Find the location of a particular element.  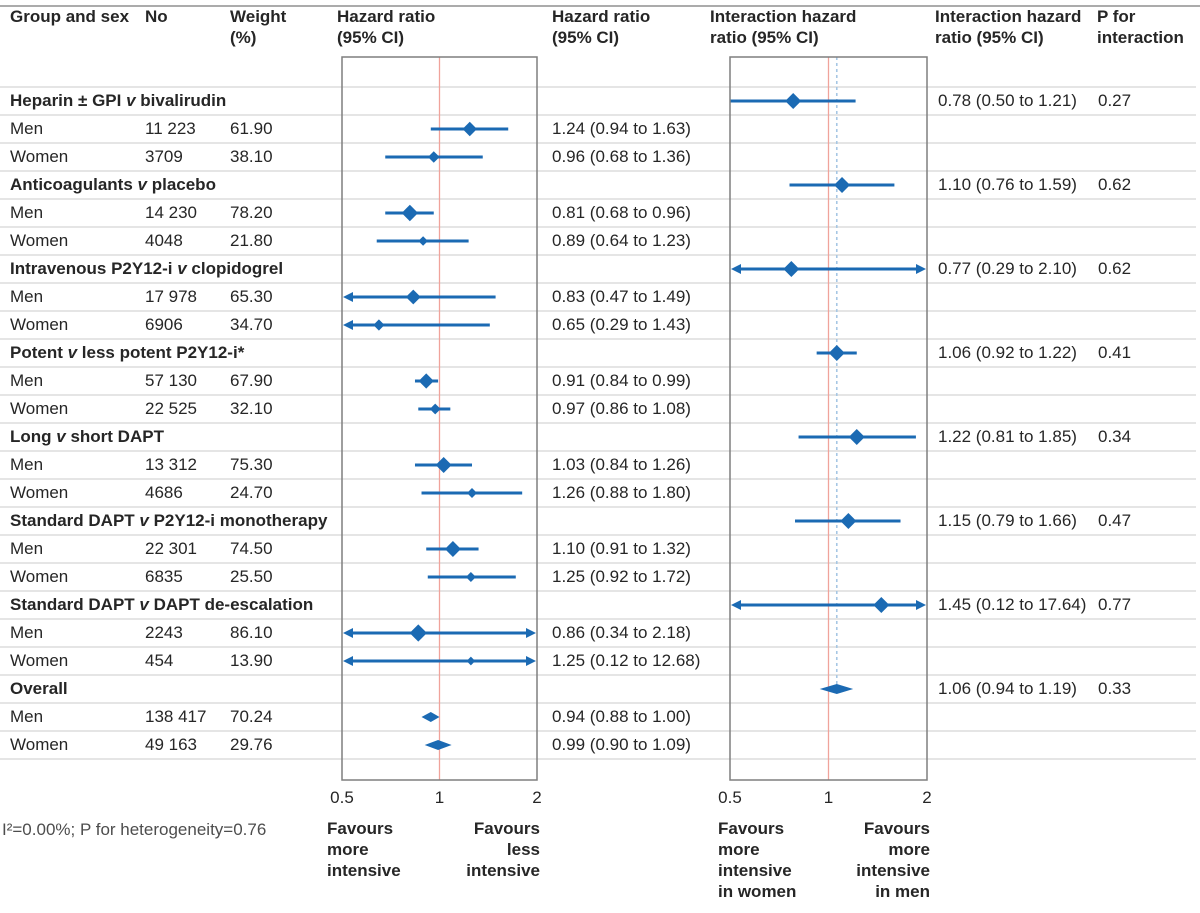

heterogeneity-footnote: I²=0.00%; P for heterogeneity=0.76 is located at coordinates (134, 829).